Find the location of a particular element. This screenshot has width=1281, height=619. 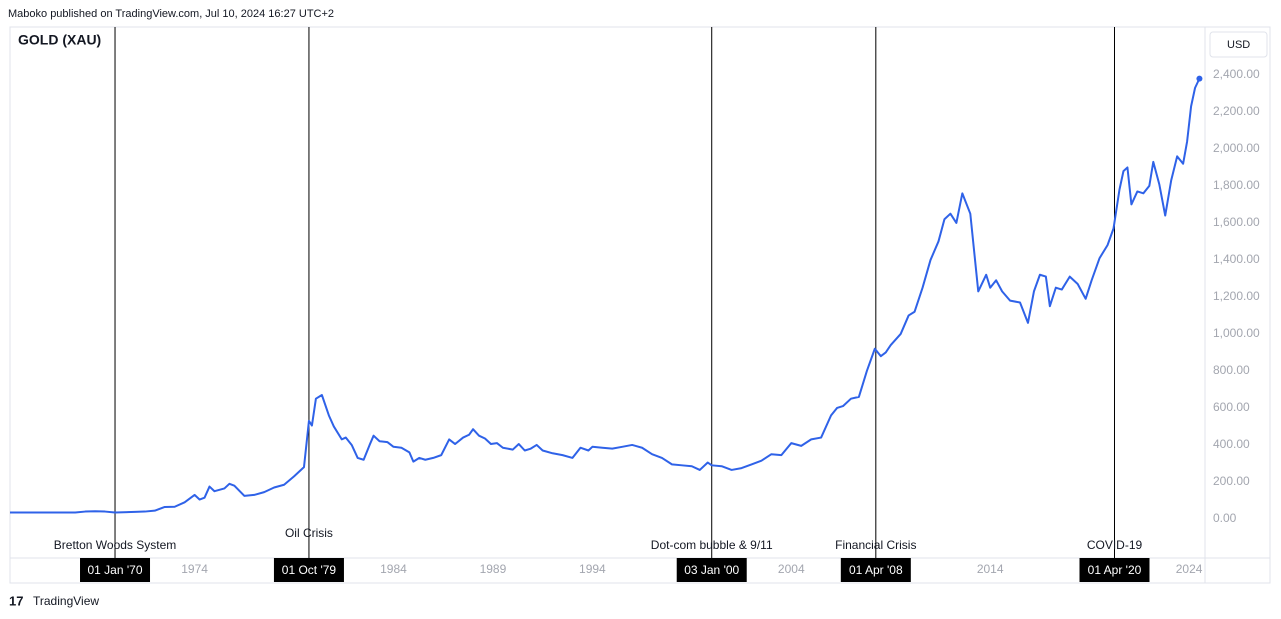

y-tick-label: 2,200.00 is located at coordinates (1236, 111).